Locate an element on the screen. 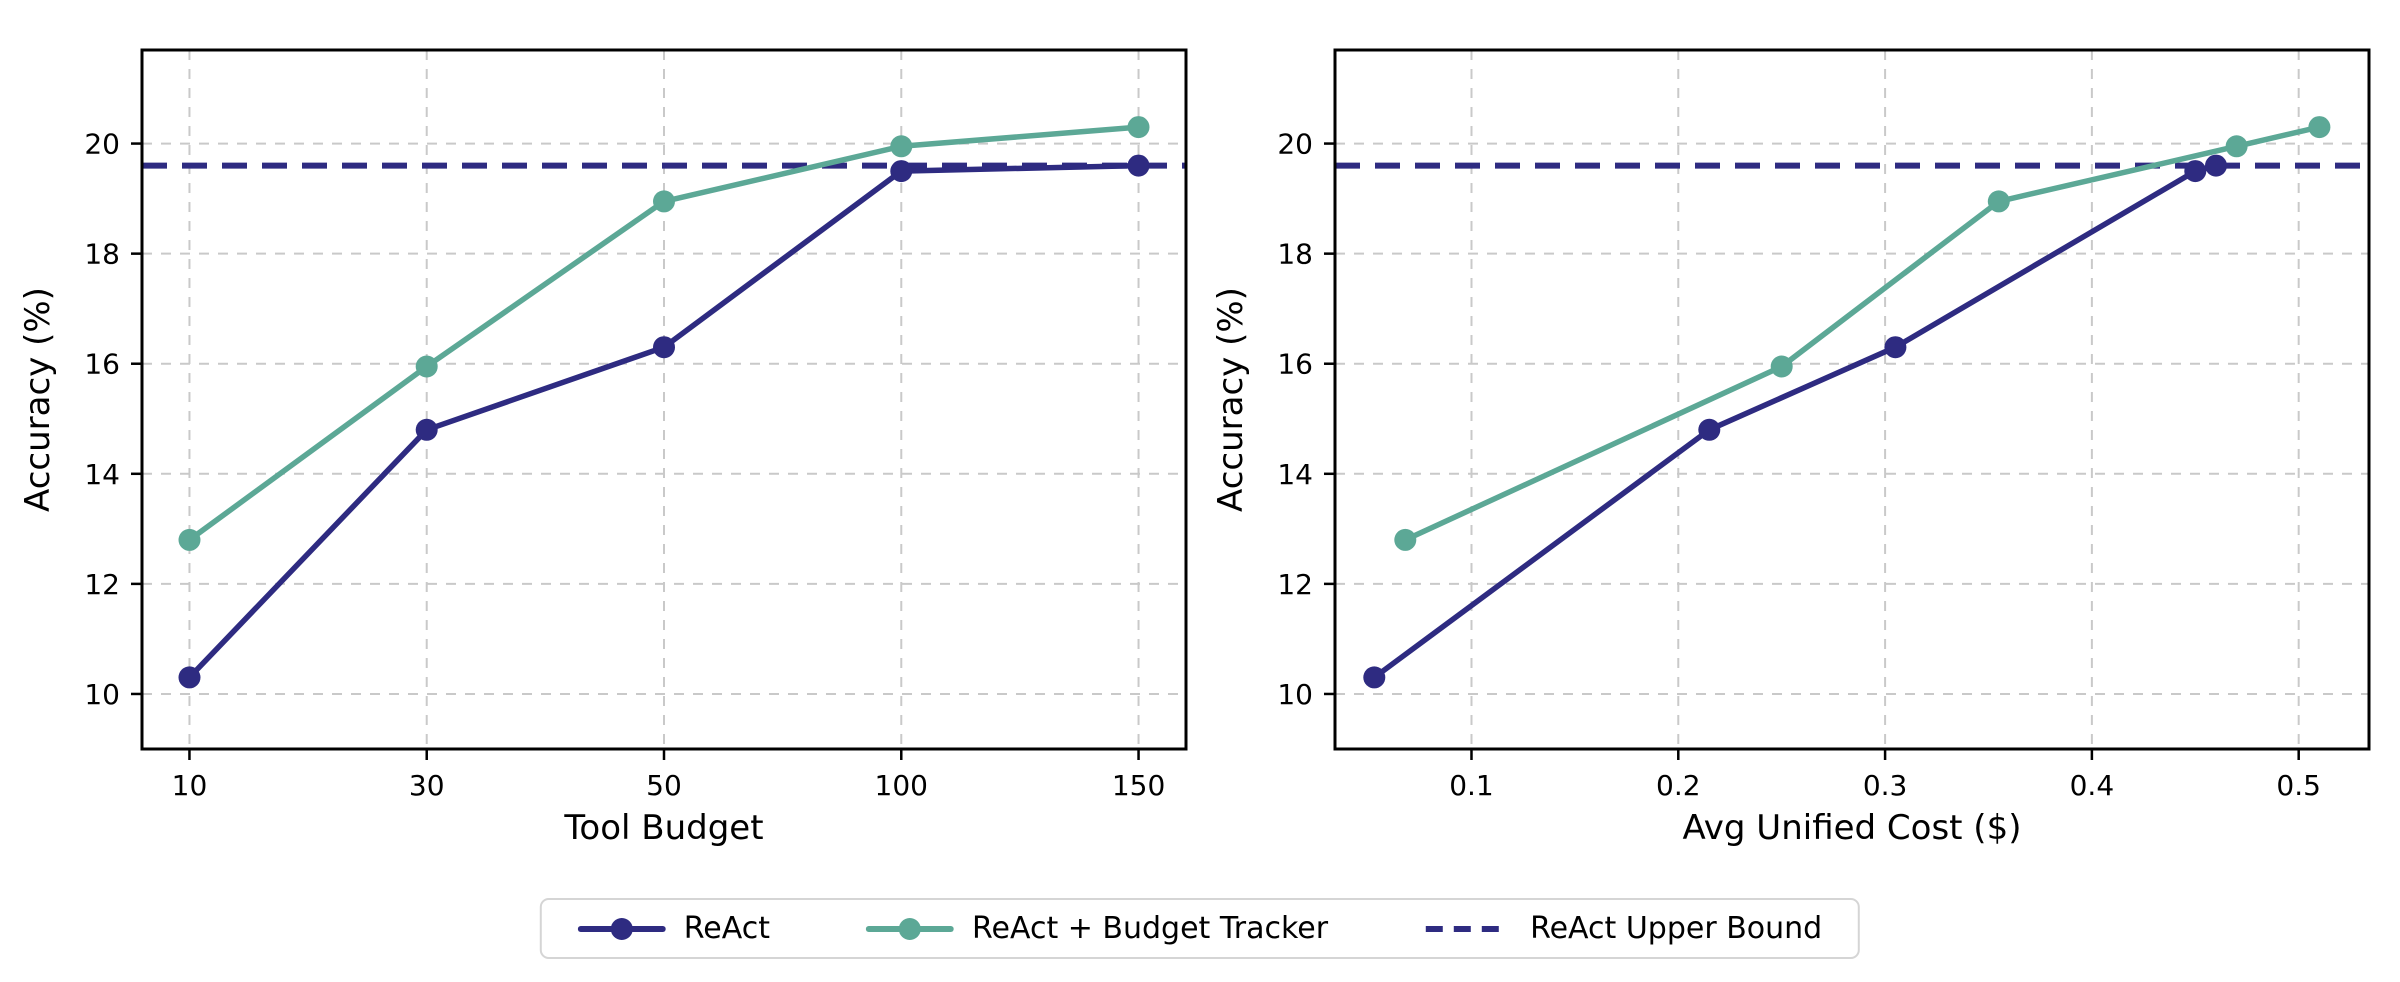 The image size is (2400, 982). x-tick-label: 0.4 is located at coordinates (2092, 785).